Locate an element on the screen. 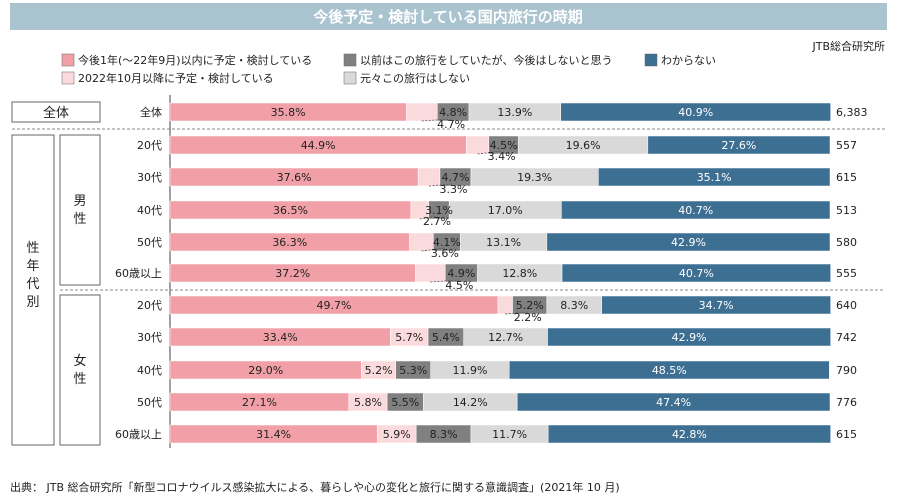  bar-label-within-year: 37.6% is located at coordinates (294, 177).